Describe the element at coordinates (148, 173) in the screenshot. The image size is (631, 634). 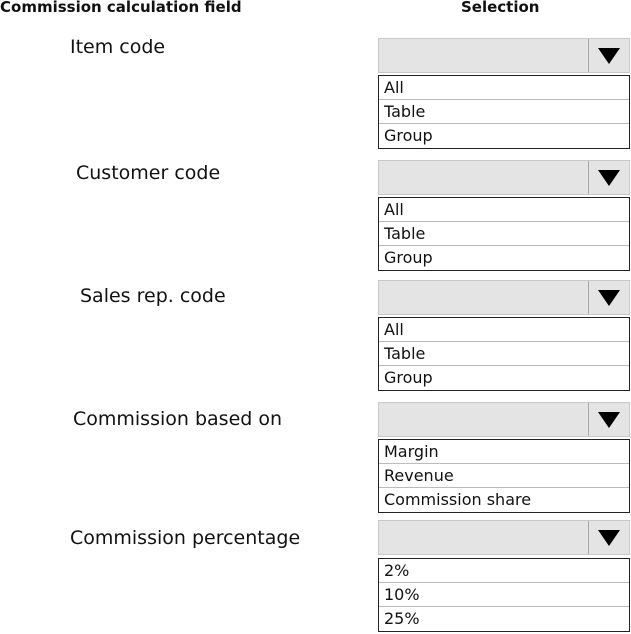
I see `field-label: Customer code` at that location.